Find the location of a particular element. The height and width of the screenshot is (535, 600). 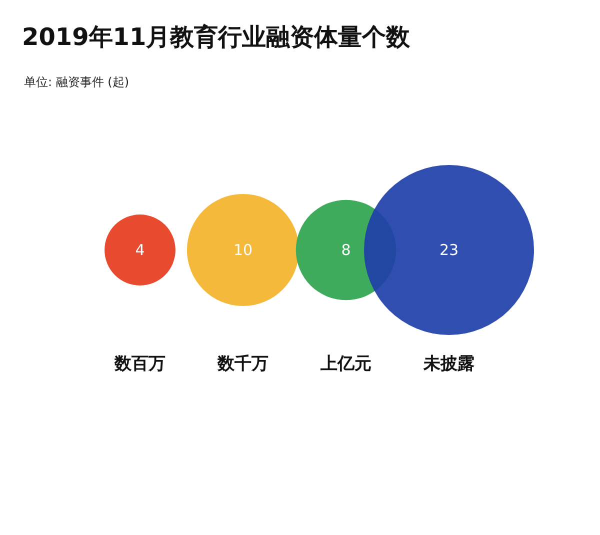

text: 2019年11月教育行业融资体量个数 is located at coordinates (217, 37).